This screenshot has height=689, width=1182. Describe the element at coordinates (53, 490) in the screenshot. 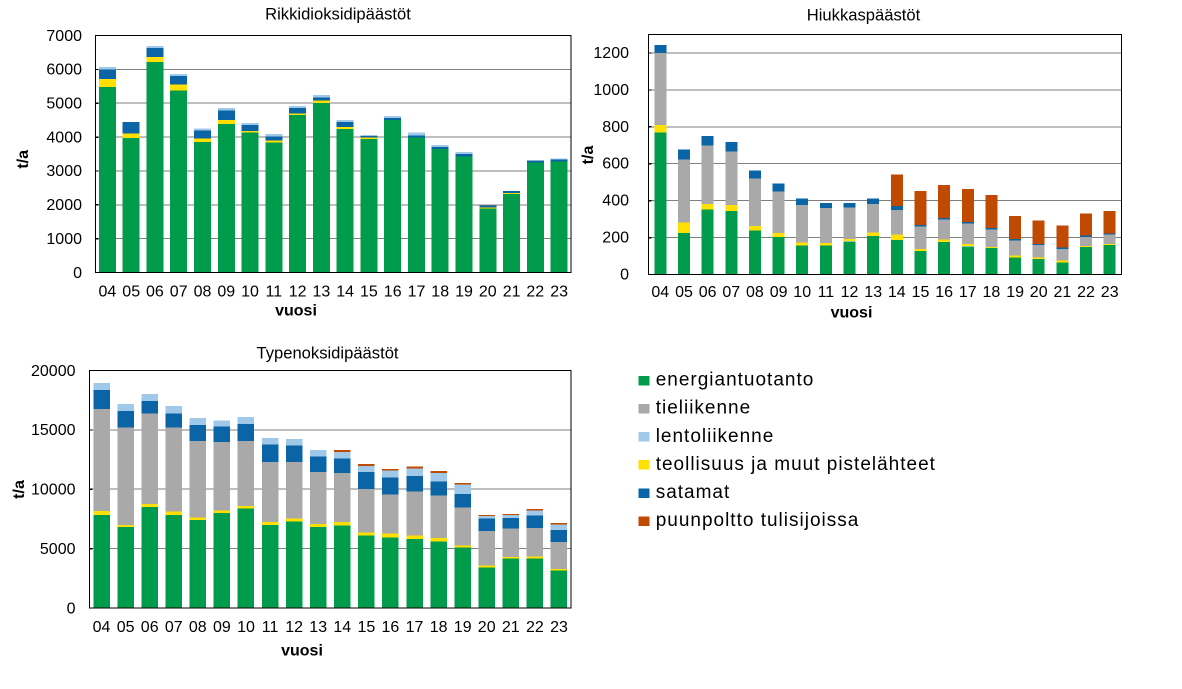

I see `svg-text: 10000` at that location.